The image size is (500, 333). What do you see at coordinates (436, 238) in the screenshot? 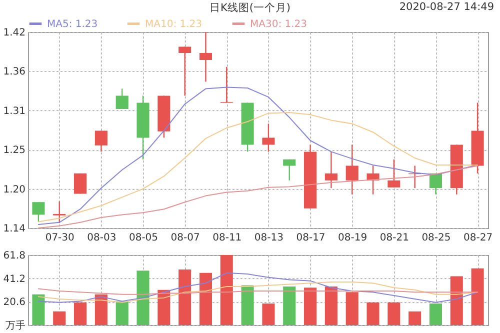
I see `x-tick-label: 08-25` at bounding box center [436, 238].